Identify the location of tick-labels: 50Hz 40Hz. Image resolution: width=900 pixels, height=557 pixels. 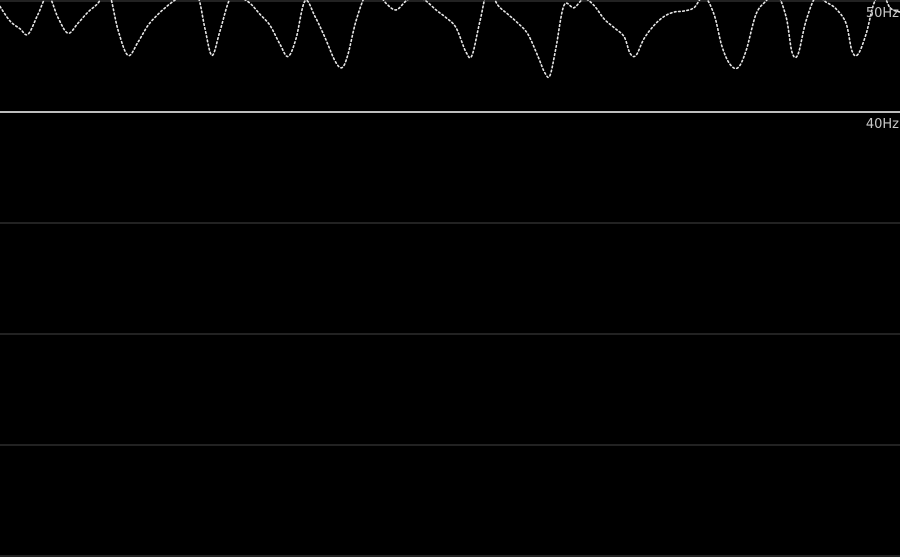
(882, 69).